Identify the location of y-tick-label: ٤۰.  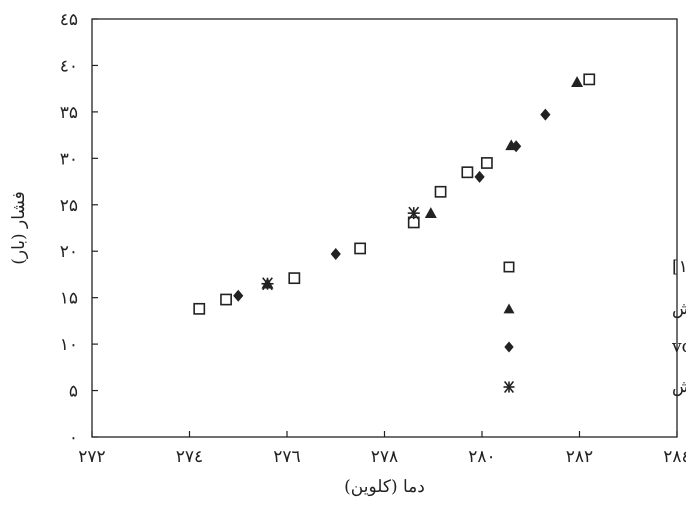
(69, 66).